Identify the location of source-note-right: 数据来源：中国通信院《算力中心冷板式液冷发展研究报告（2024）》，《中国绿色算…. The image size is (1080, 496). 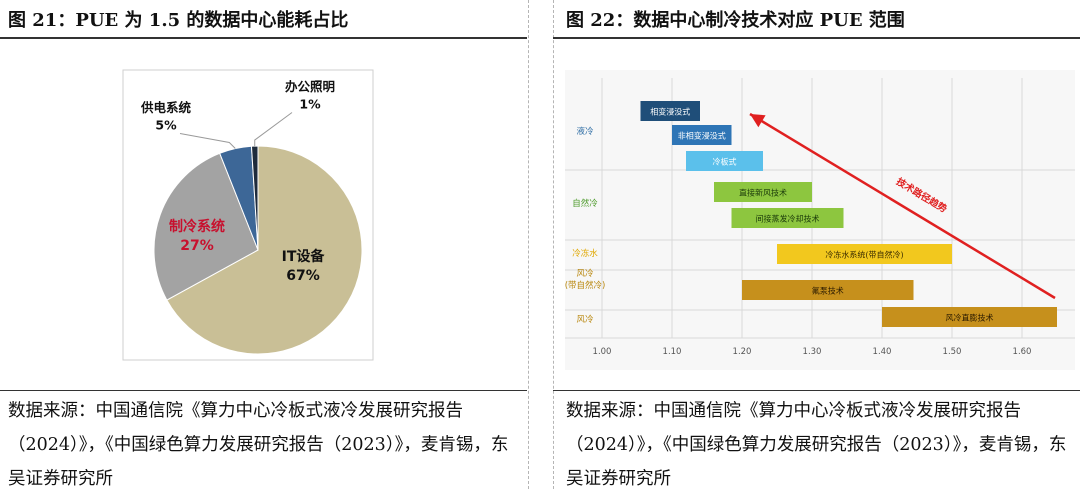
(816, 445).